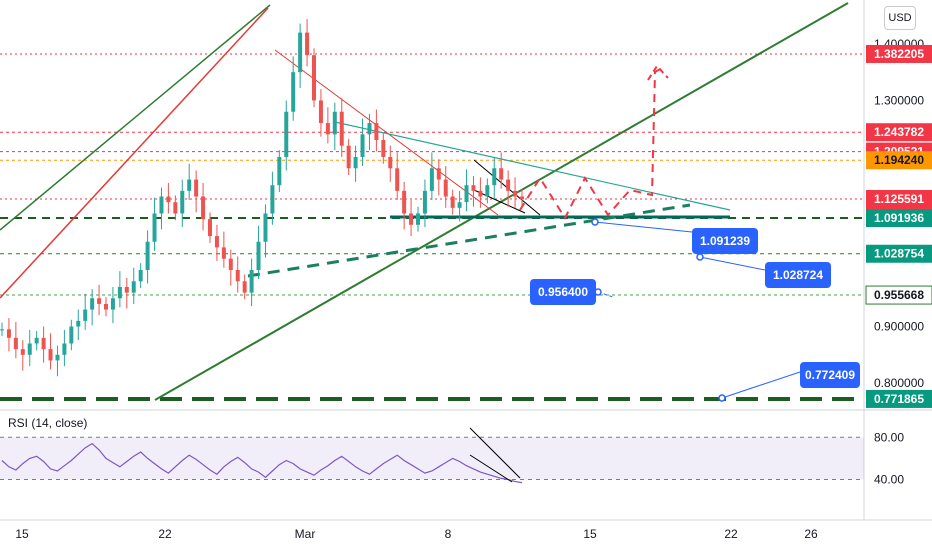 The height and width of the screenshot is (550, 932). I want to click on callout-anchor, so click(595, 222).